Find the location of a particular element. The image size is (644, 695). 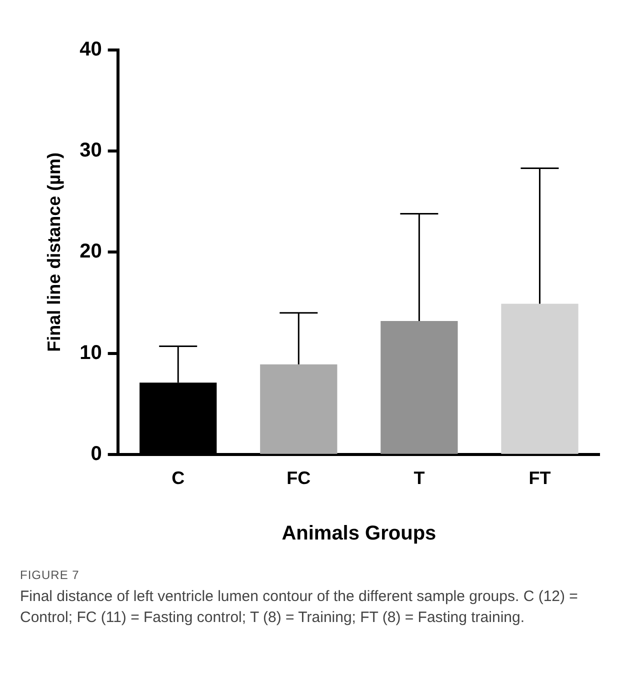

text: Final distance of left ventricle lumen contour of the different sample groups. C (12) = Control; FC (11) = Fasting control; T (8) = Training; FT (8) = Fasting training. is located at coordinates (299, 607).